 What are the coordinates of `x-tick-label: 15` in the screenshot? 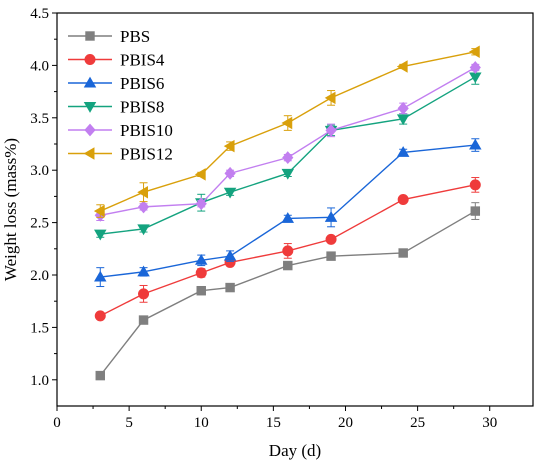 It's located at (273, 423).